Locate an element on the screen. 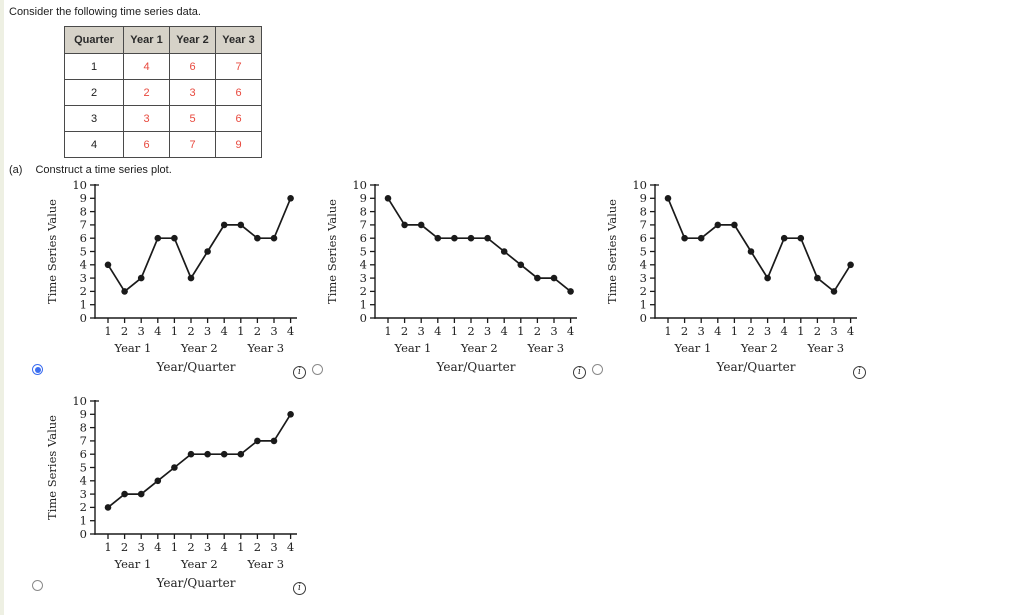 This screenshot has height=615, width=1024. y-tick-label: 0 is located at coordinates (643, 318).